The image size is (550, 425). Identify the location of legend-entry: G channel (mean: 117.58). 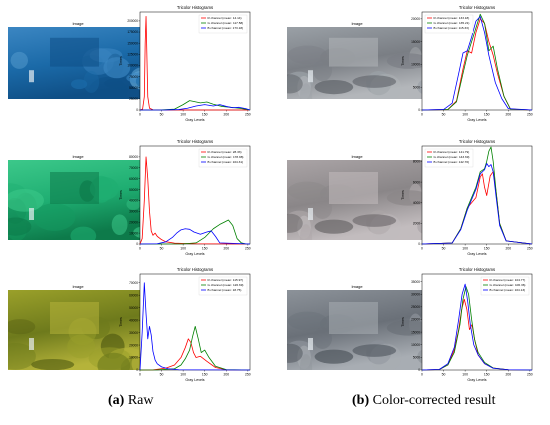
(226, 23).